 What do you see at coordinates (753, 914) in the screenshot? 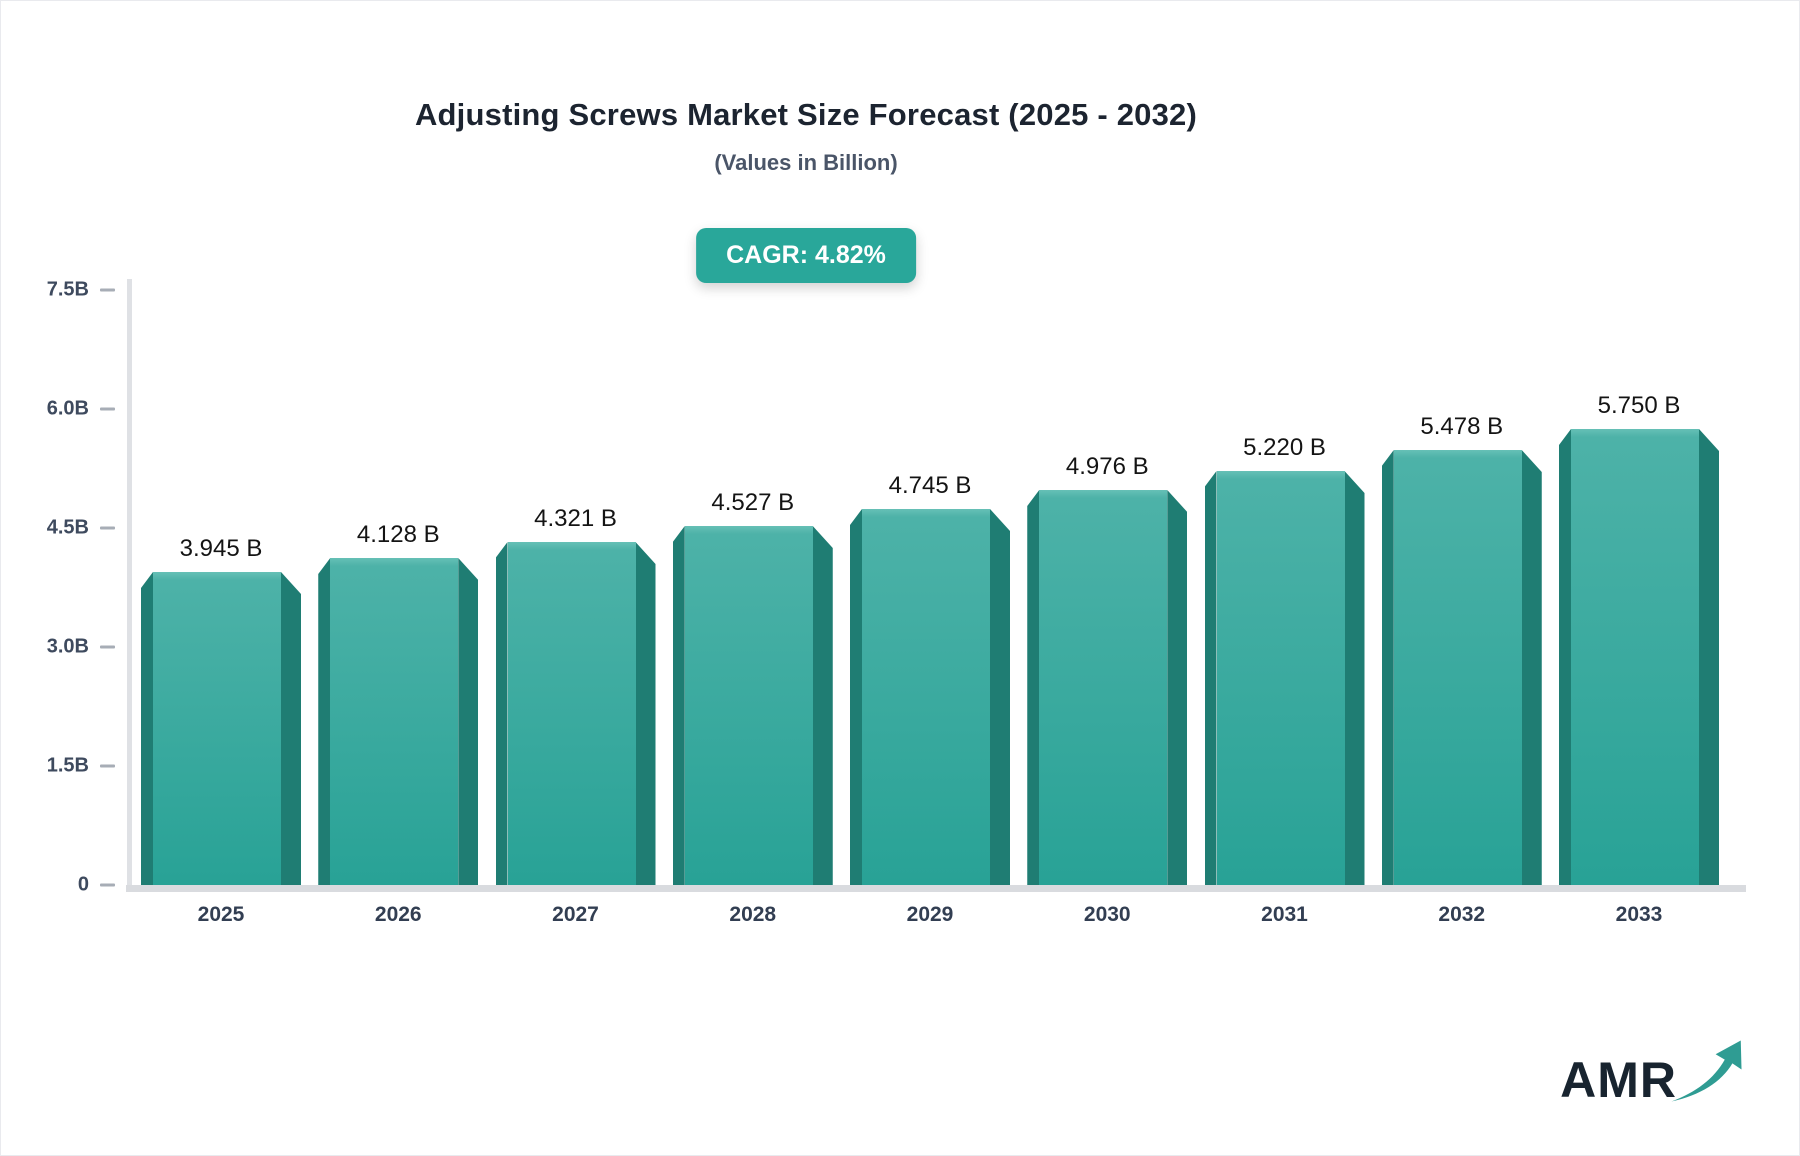
I see `x-axis-label: 2028` at bounding box center [753, 914].